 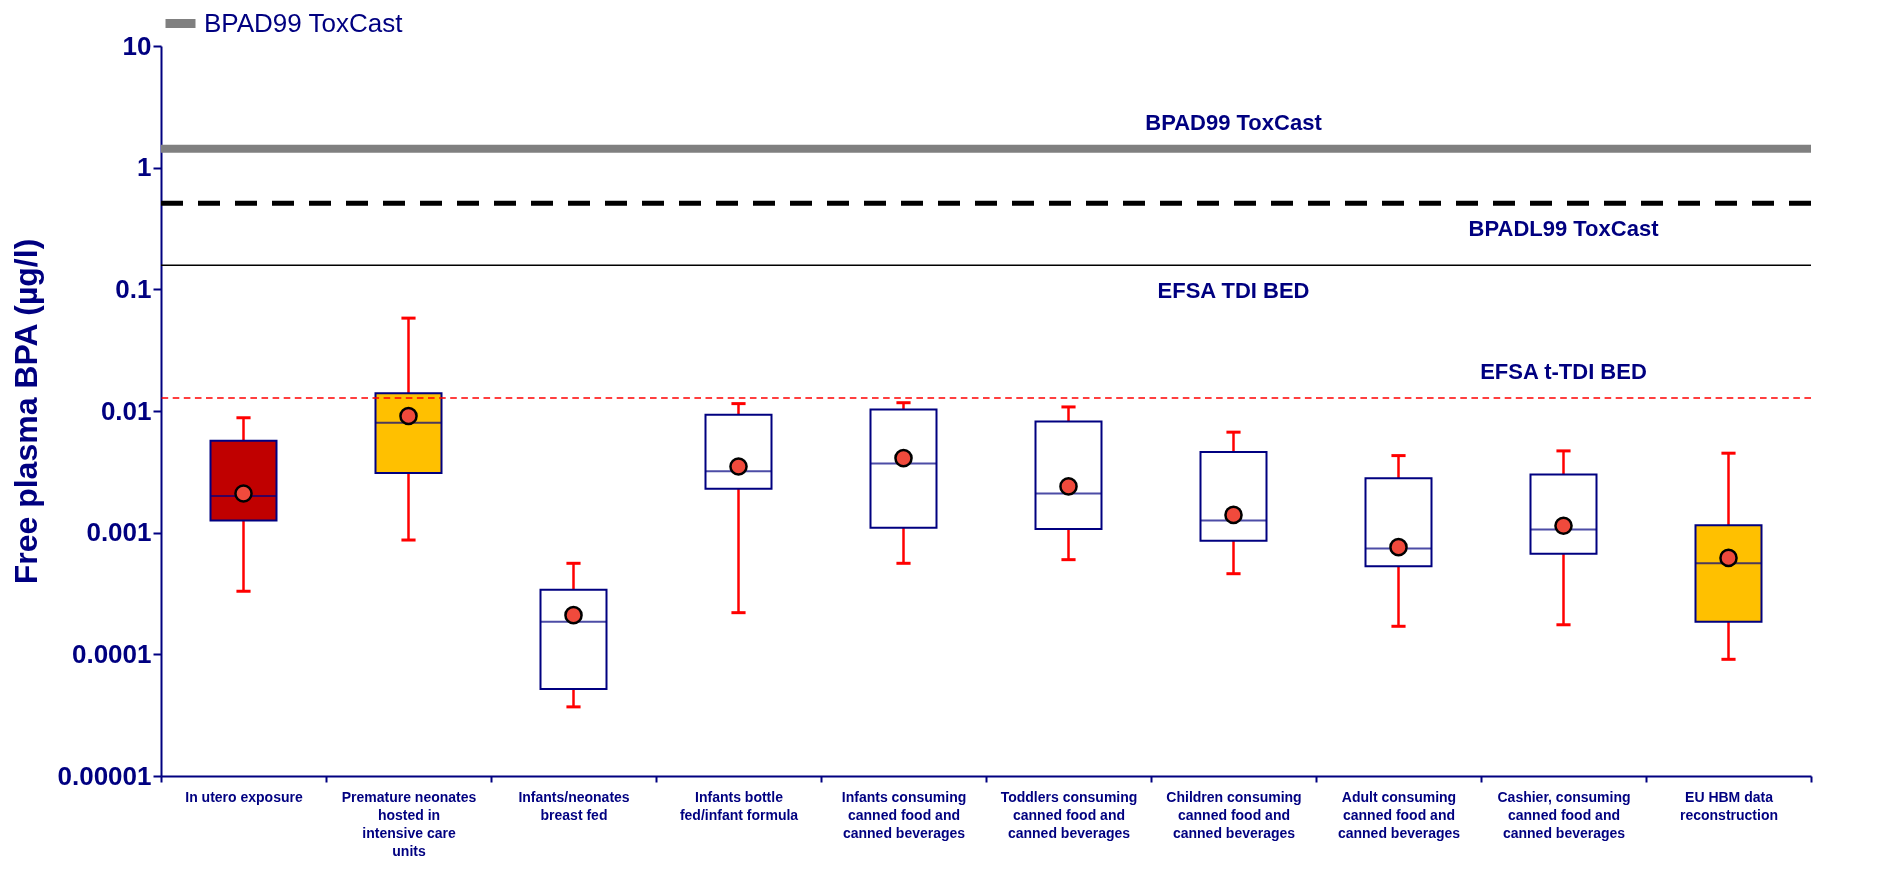 What do you see at coordinates (574, 805) in the screenshot?
I see `x-tick-label: Infants/neonates breast fed` at bounding box center [574, 805].